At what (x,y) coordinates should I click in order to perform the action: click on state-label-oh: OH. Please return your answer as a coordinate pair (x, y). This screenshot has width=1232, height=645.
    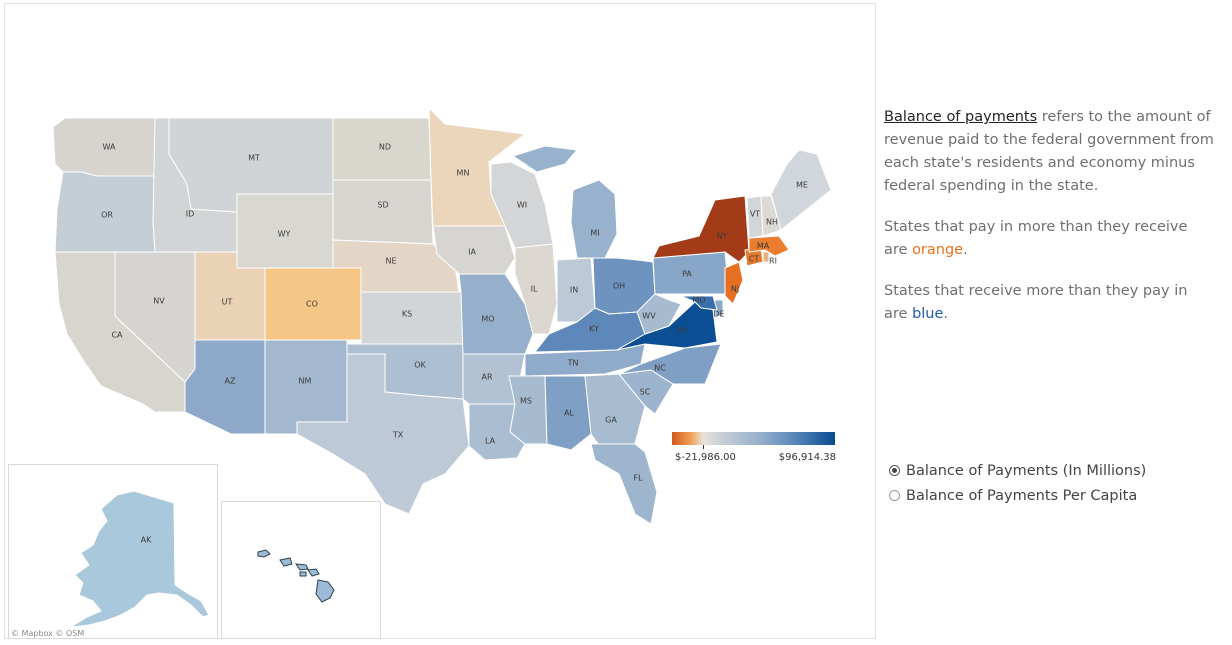
    Looking at the image, I should click on (619, 286).